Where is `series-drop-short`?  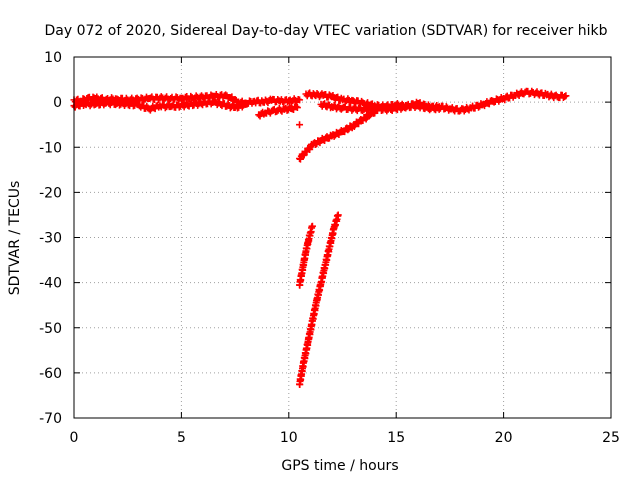 series-drop-short is located at coordinates (306, 255).